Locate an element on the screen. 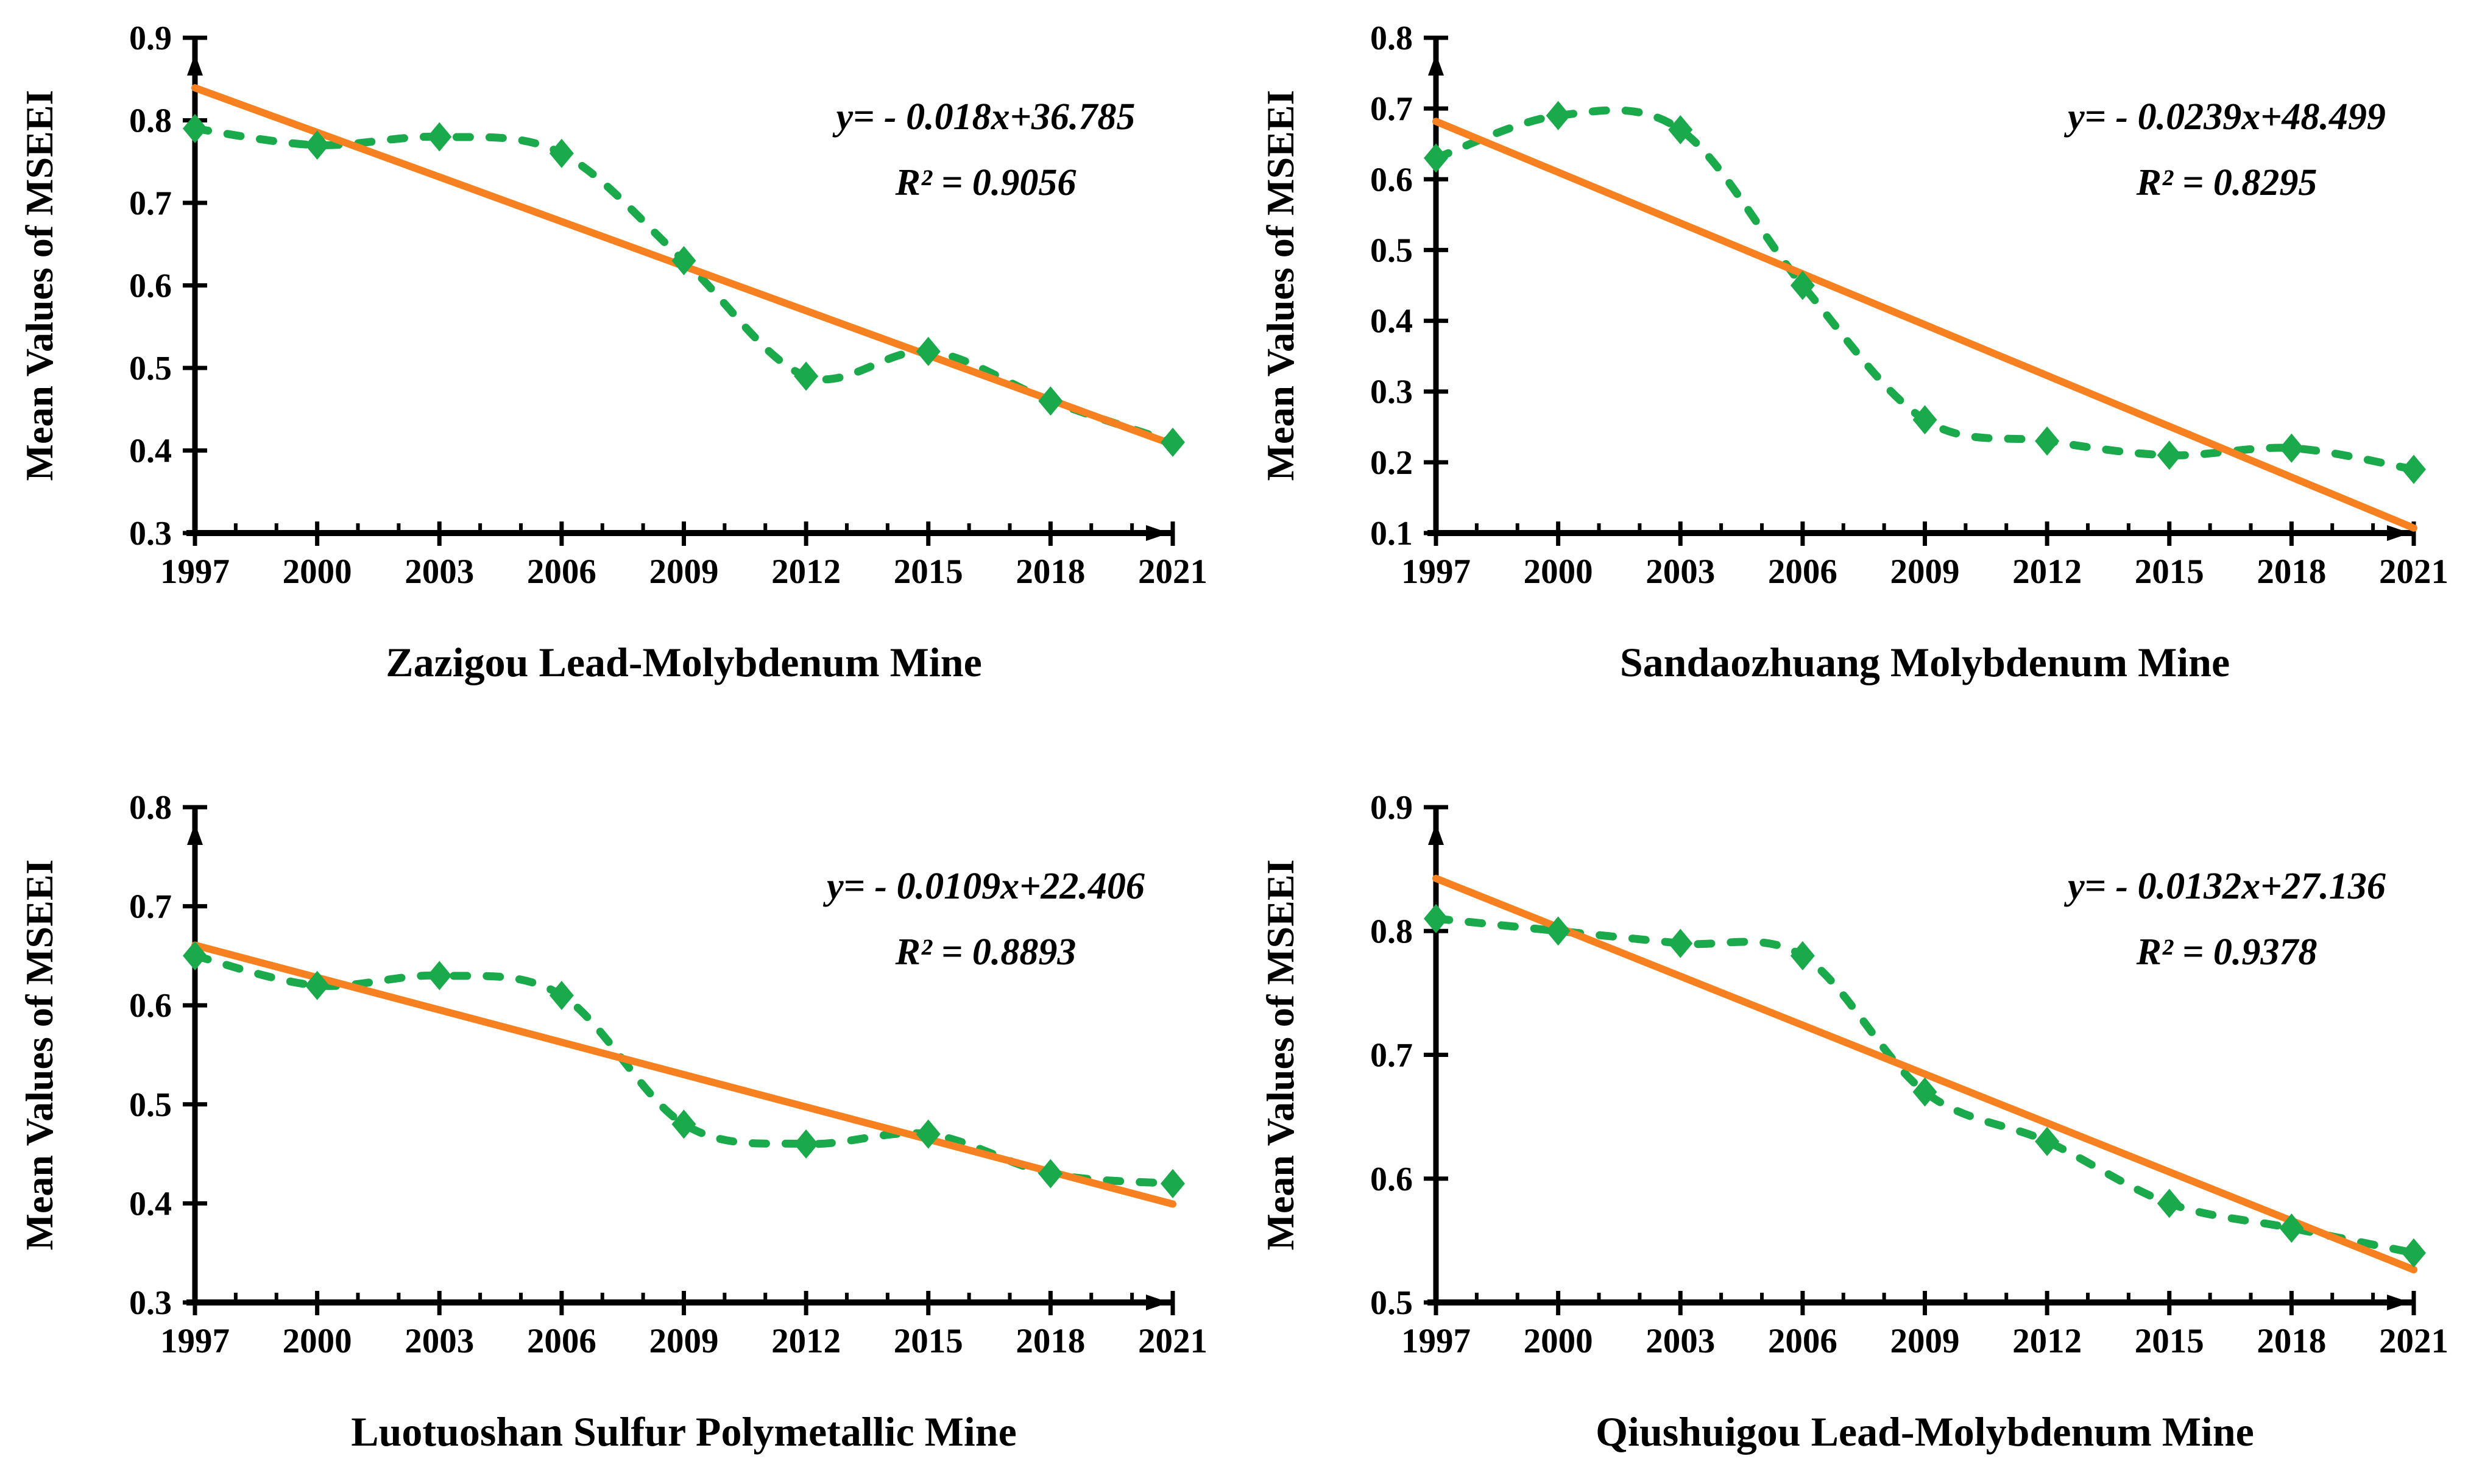 Image resolution: width=2482 pixels, height=1484 pixels. axes is located at coordinates (679, 1058).